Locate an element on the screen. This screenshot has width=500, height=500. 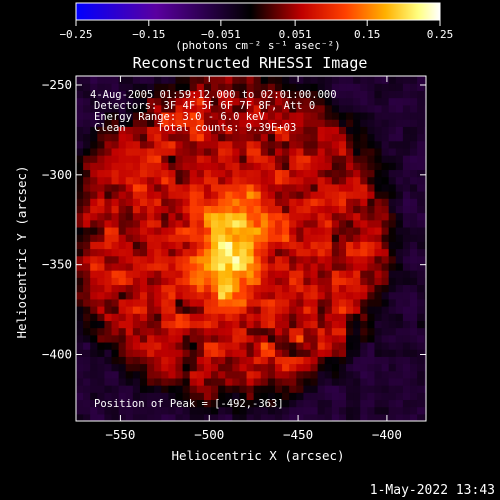
colorbar-tick-label: 0.051 is located at coordinates (295, 34).